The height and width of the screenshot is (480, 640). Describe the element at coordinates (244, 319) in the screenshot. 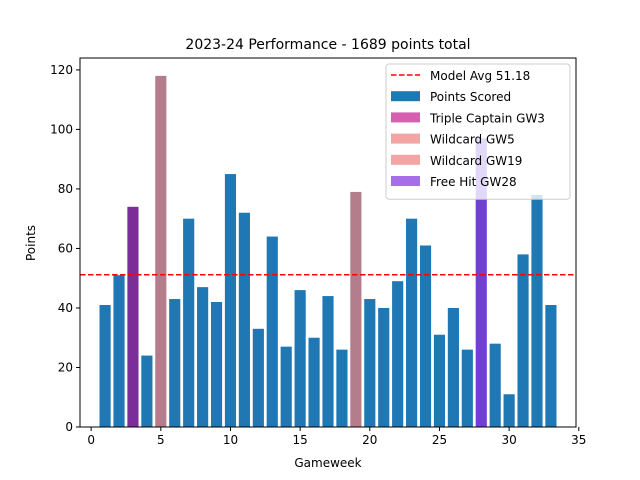

I see `bar-gw11` at that location.